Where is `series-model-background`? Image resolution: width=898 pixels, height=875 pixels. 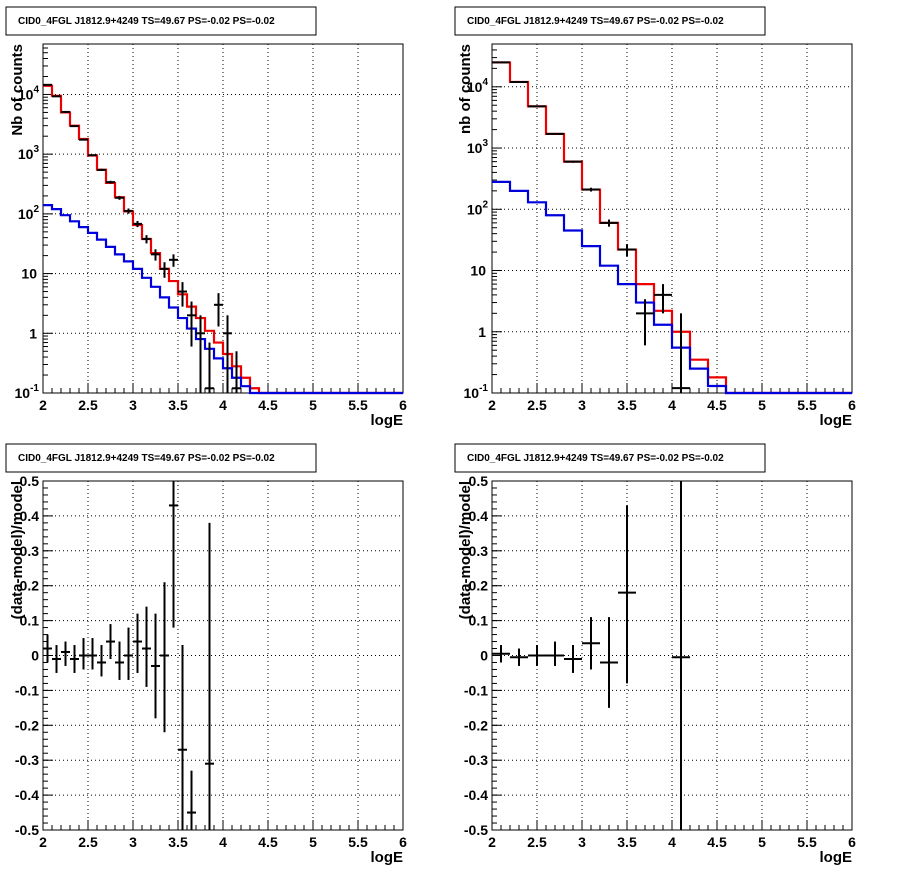 series-model-background is located at coordinates (223, 299).